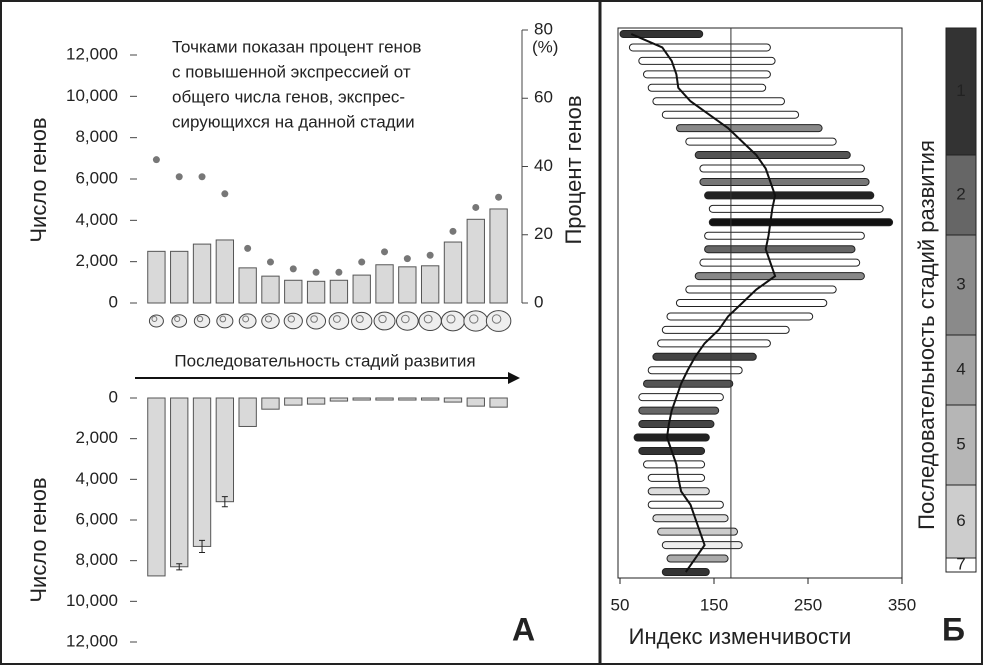 The width and height of the screenshot is (983, 665). Describe the element at coordinates (291, 71) in the screenshot. I see `annotation: с повышенной экспрессией от` at that location.